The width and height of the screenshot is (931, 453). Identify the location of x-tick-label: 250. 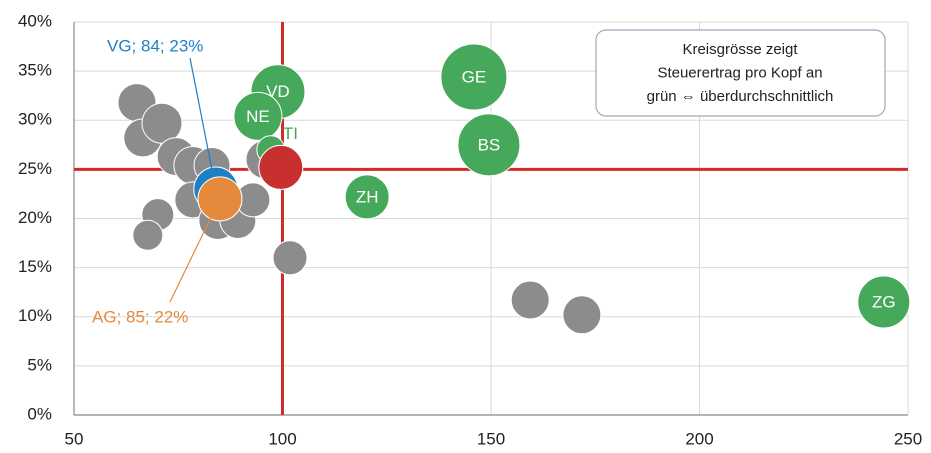
(908, 438).